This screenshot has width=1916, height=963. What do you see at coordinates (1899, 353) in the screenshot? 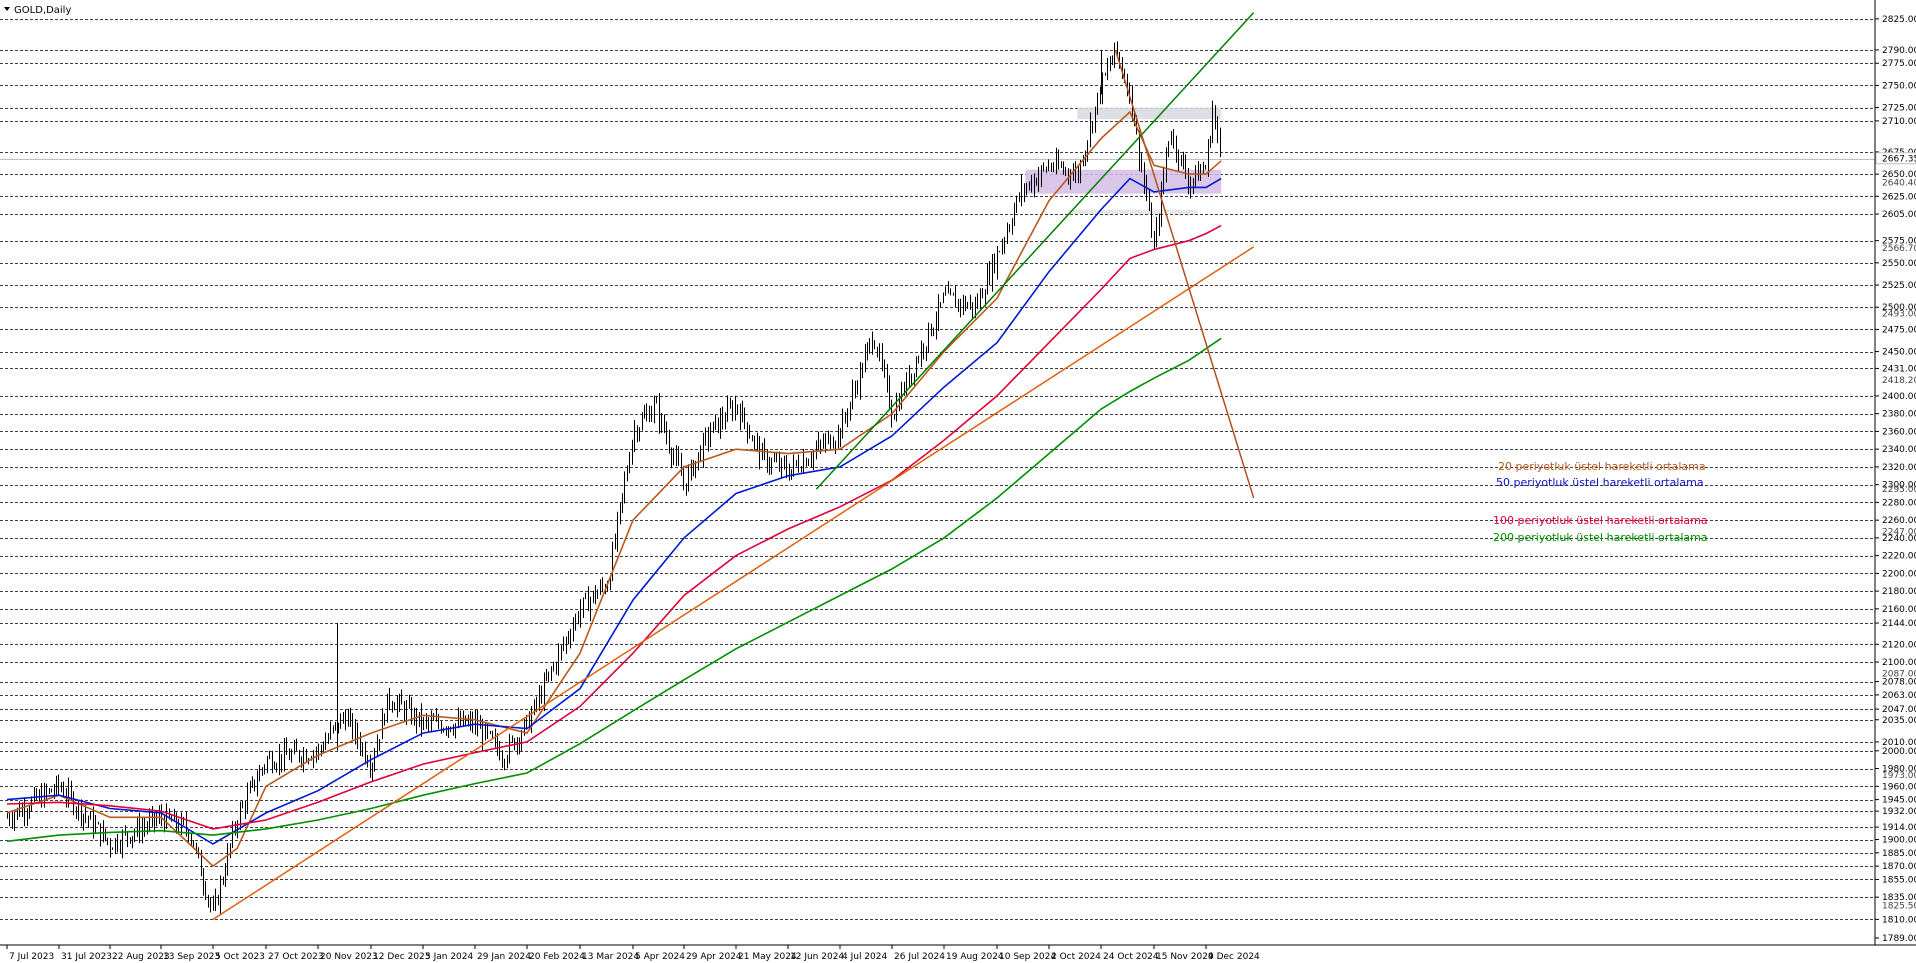
I see `y-tick-label: 2450.00` at bounding box center [1899, 353].